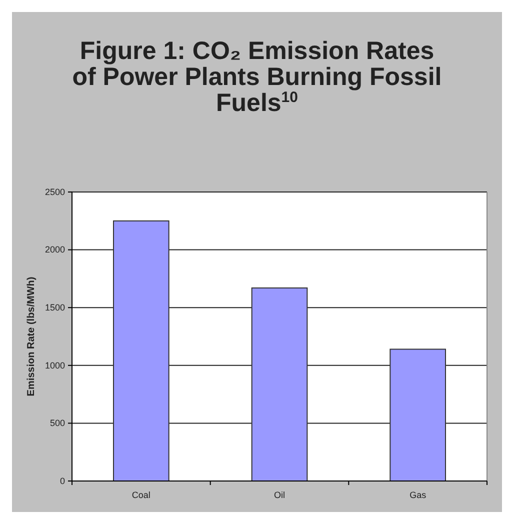 The width and height of the screenshot is (514, 525). What do you see at coordinates (257, 77) in the screenshot?
I see `chart-title: Figure 1: CO₂ Emission Rates of Power Plants Burning Fossil Fuels$^{10}$` at bounding box center [257, 77].